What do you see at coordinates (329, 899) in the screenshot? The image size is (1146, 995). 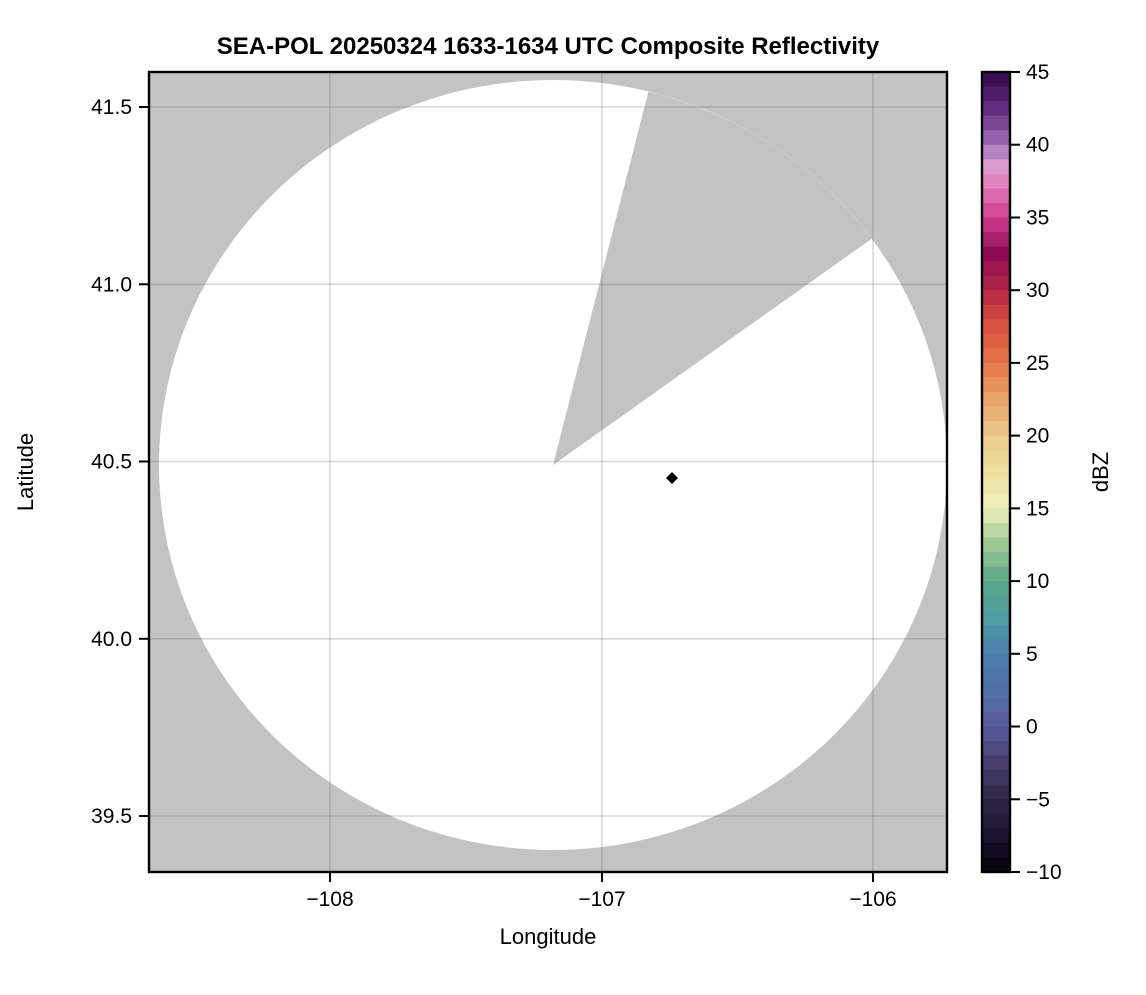 I see `x-tick-label--108: −108` at bounding box center [329, 899].